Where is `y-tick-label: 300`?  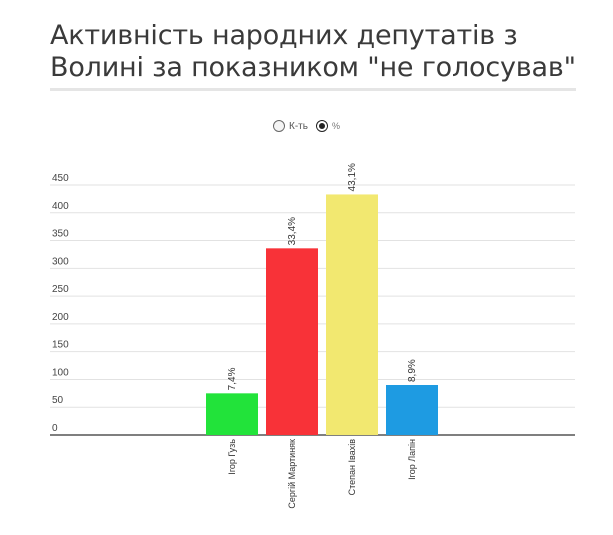
y-tick-label: 300 is located at coordinates (60, 261).